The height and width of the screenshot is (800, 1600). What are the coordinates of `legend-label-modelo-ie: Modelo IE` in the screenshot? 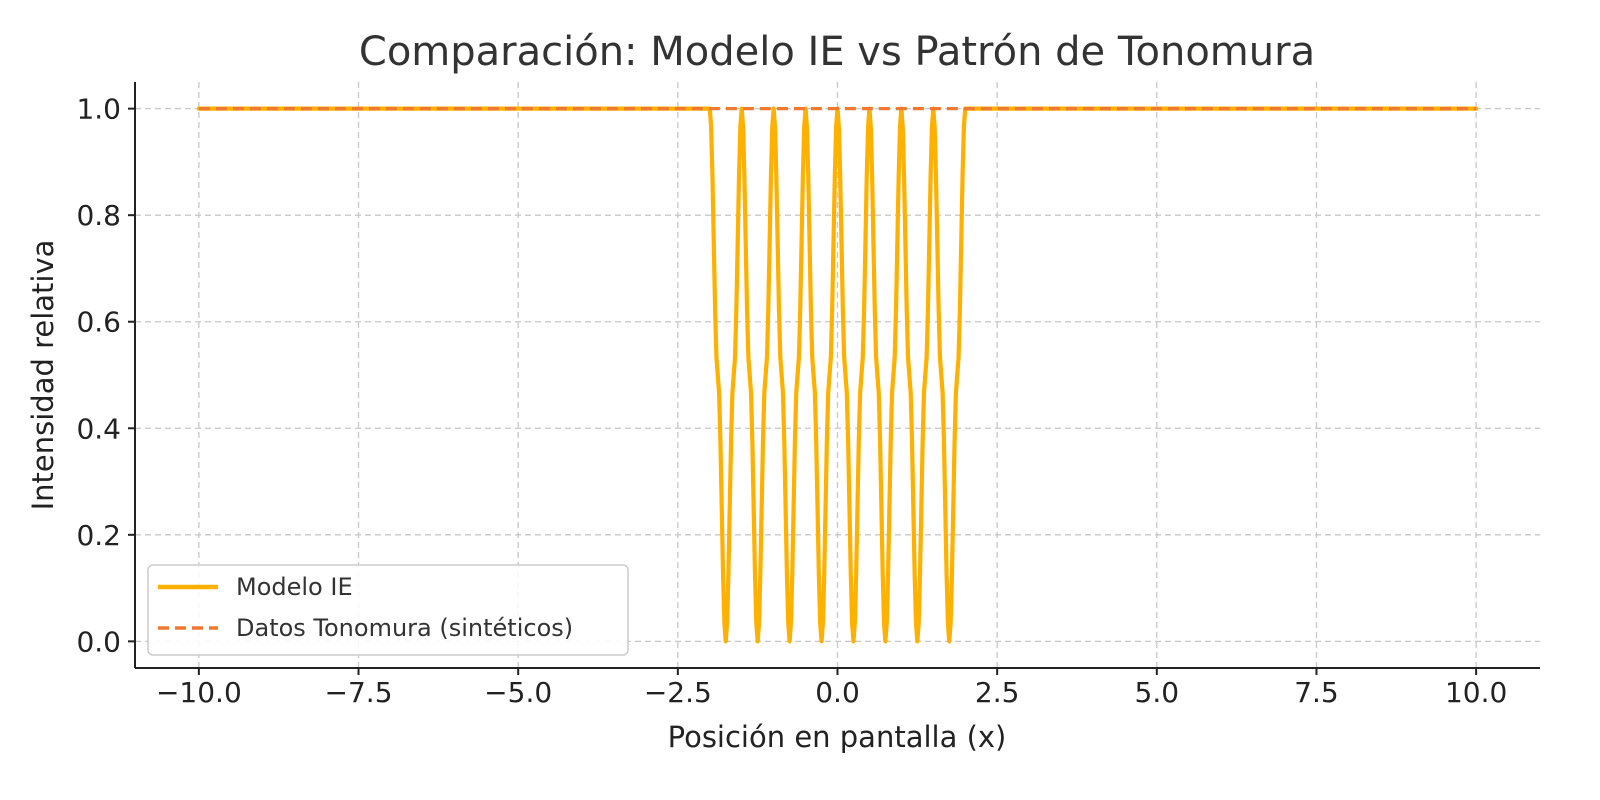 It's located at (294, 587).